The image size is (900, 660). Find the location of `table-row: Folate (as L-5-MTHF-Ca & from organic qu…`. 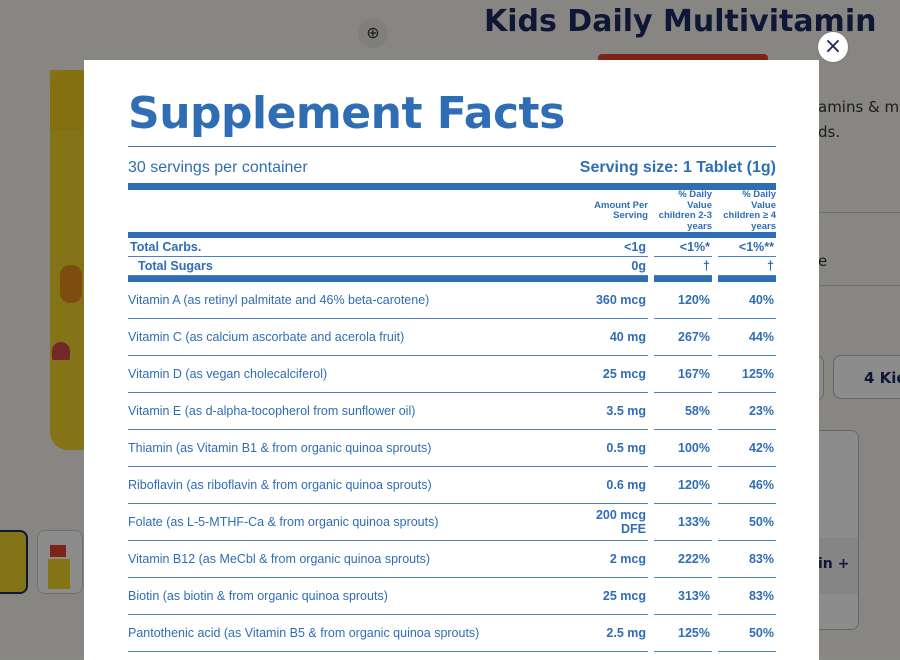

table-row: Folate (as L-5-MTHF-Ca & from organic qu… is located at coordinates (452, 522).